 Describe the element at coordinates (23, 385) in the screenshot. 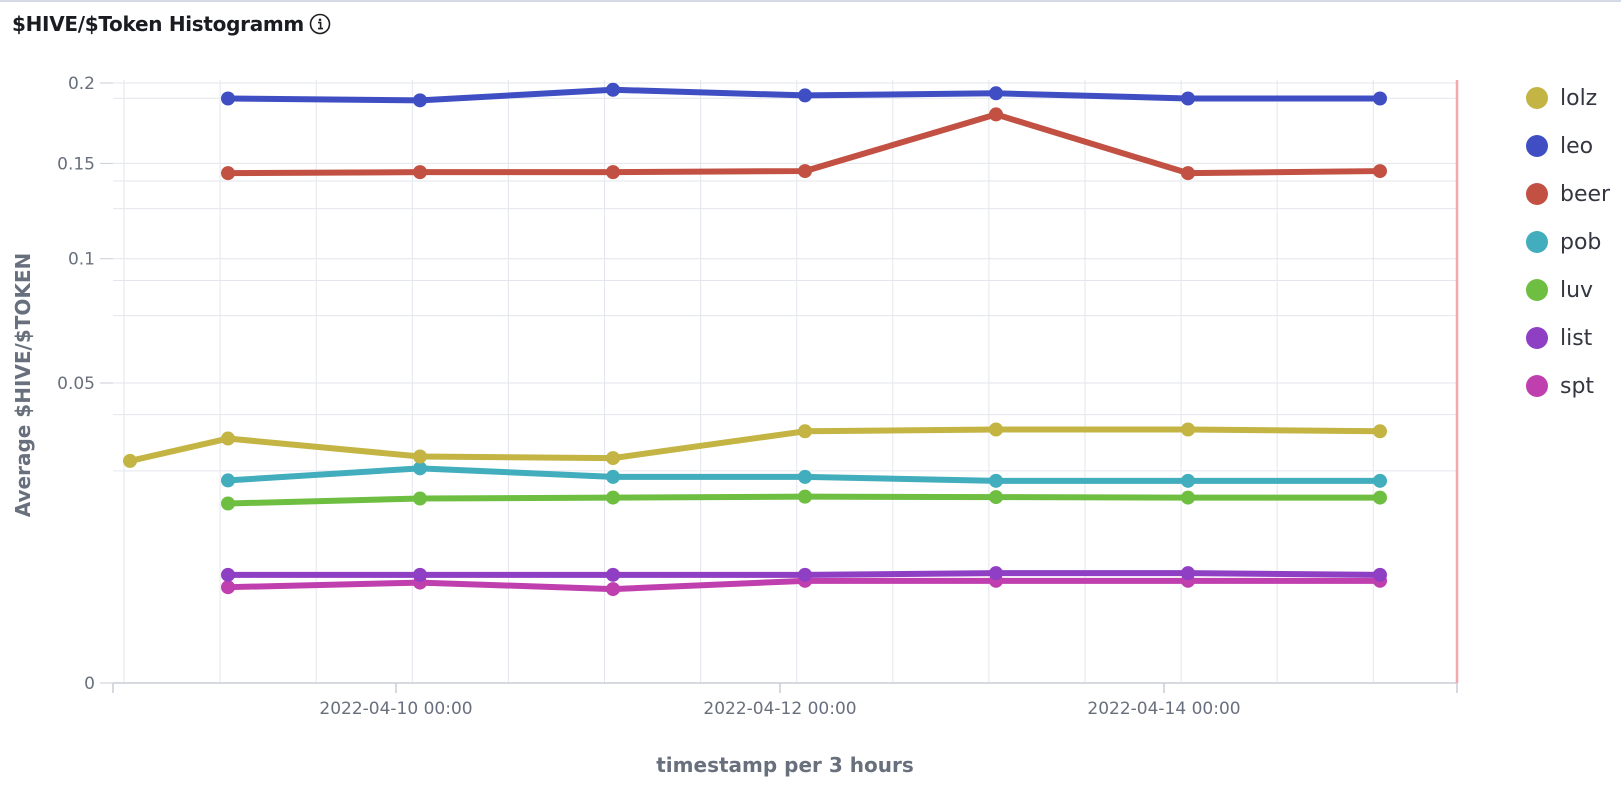

I see `y-axis-label: Average $HIVE/$TOKEN` at that location.